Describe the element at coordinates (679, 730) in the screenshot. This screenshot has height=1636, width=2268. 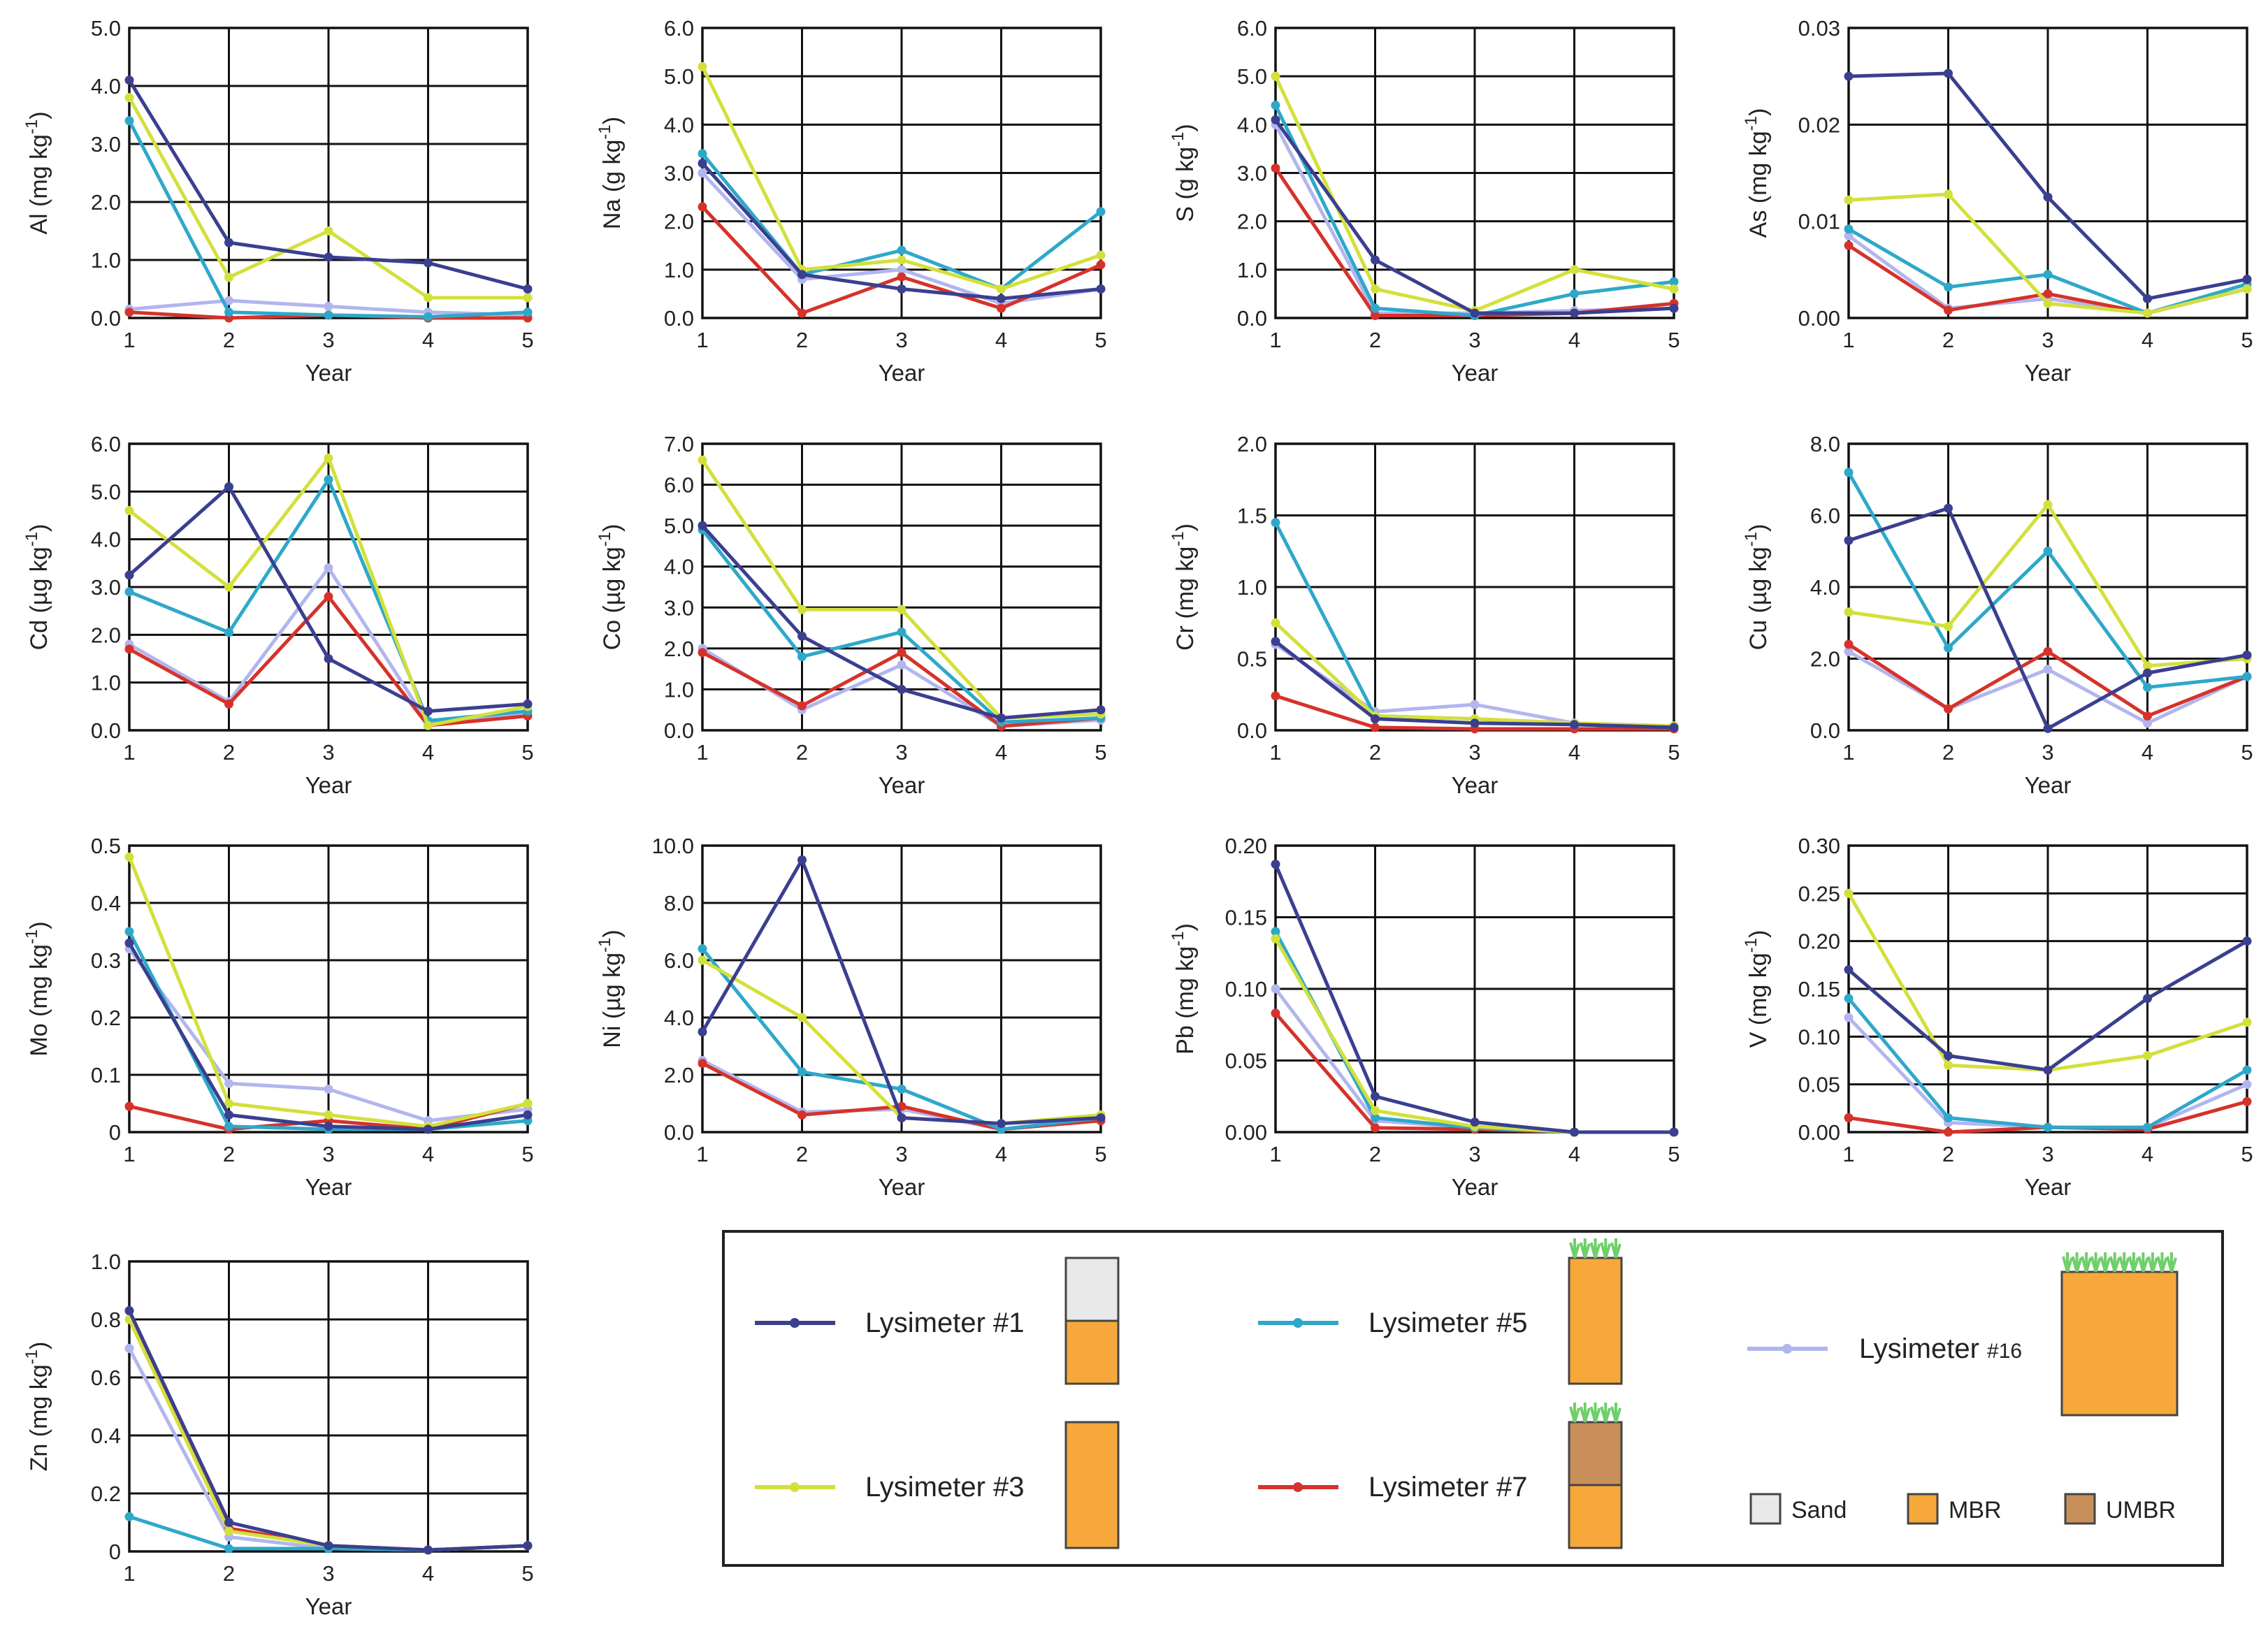
I see `y-tick-label: 0.0` at that location.